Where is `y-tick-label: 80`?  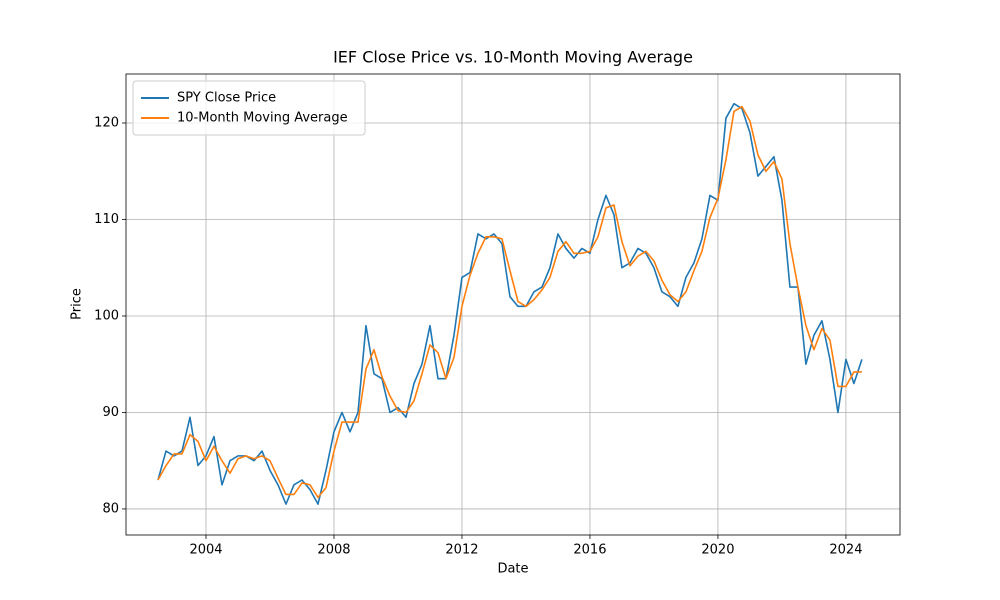
y-tick-label: 80 is located at coordinates (110, 508).